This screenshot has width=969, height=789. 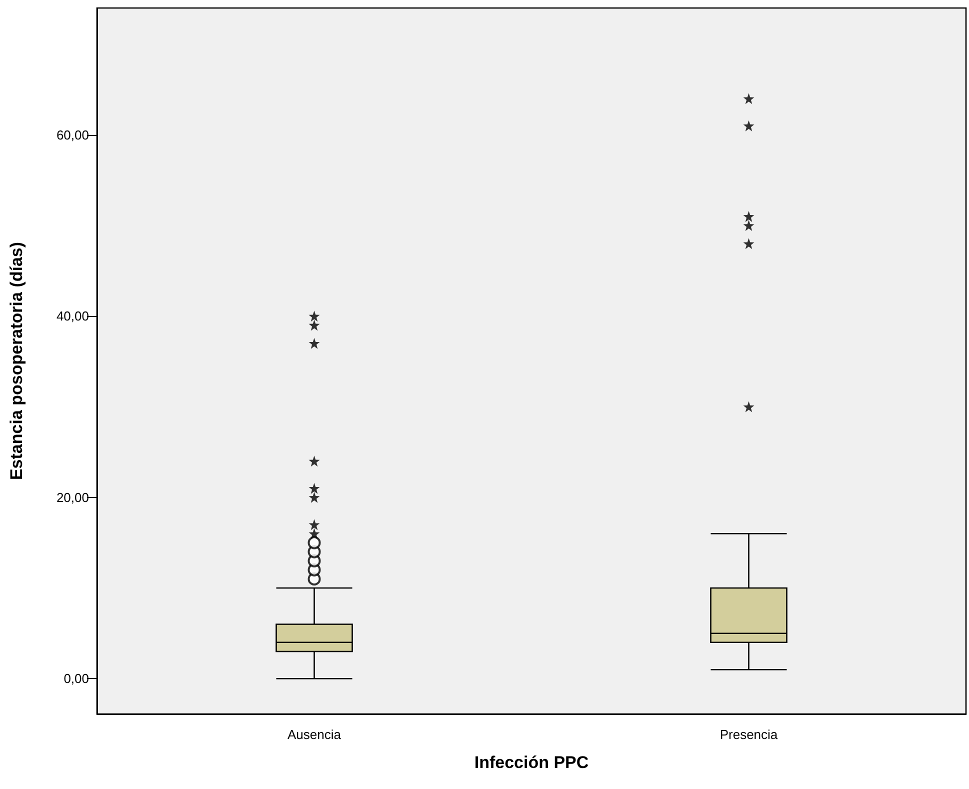 I want to click on y-tick-label: 20,00, so click(x=72, y=497).